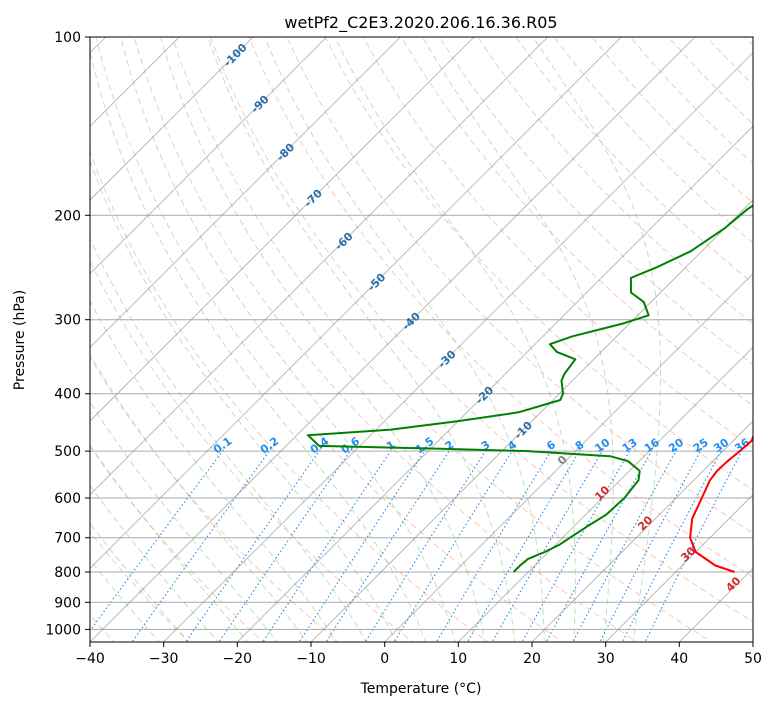  Describe the element at coordinates (458, 659) in the screenshot. I see `x-tick-label: 10` at that location.